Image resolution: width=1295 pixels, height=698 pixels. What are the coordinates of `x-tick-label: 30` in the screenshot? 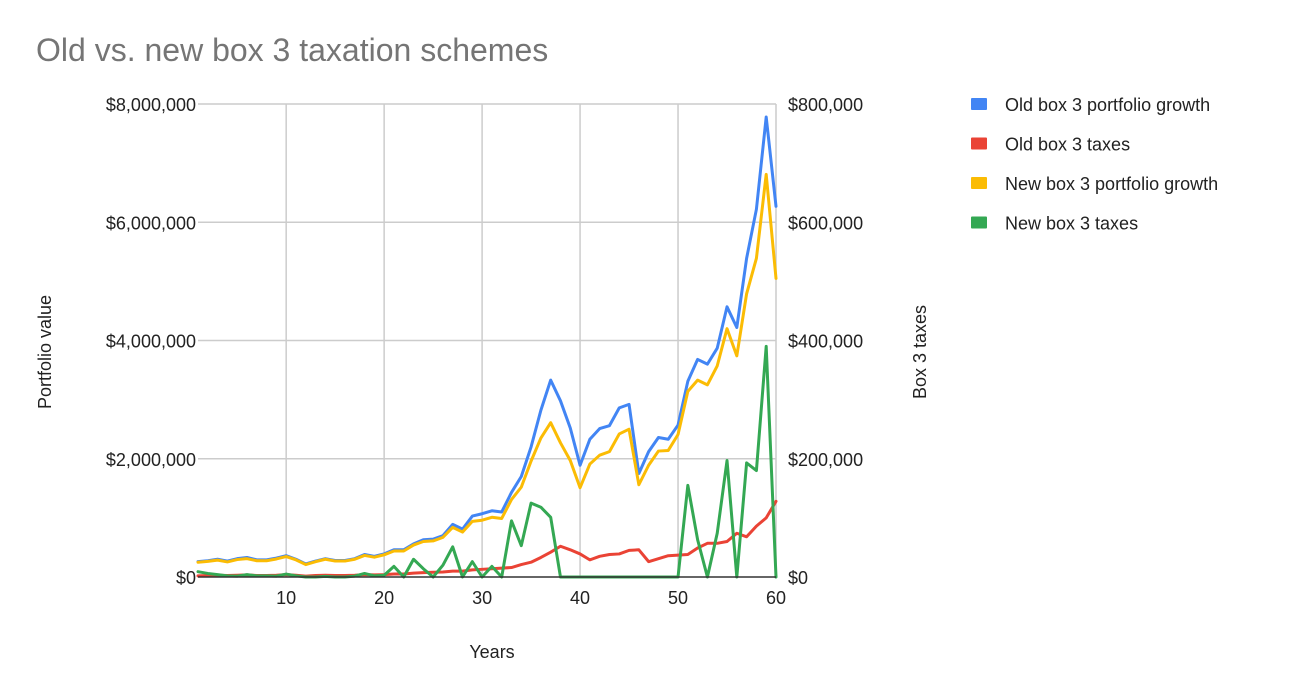 It's located at (482, 598).